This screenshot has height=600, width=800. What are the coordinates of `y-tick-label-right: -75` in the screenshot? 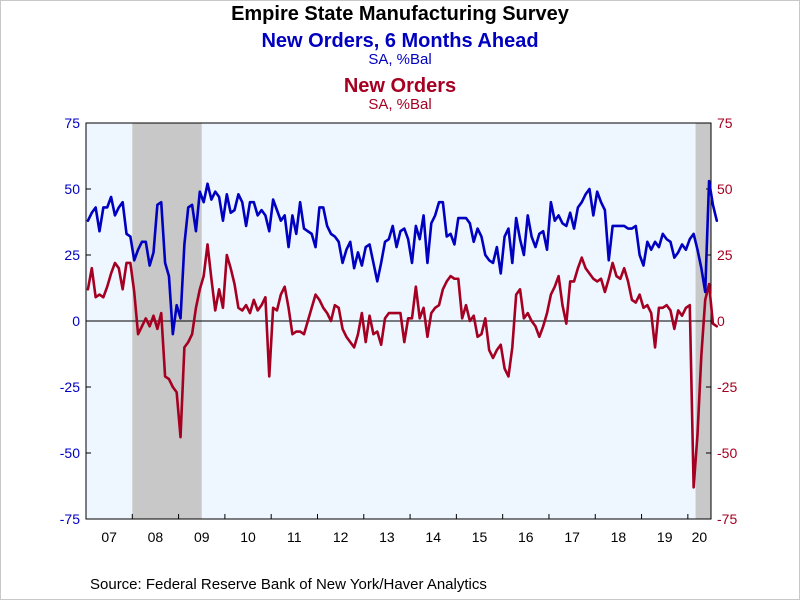 It's located at (727, 519).